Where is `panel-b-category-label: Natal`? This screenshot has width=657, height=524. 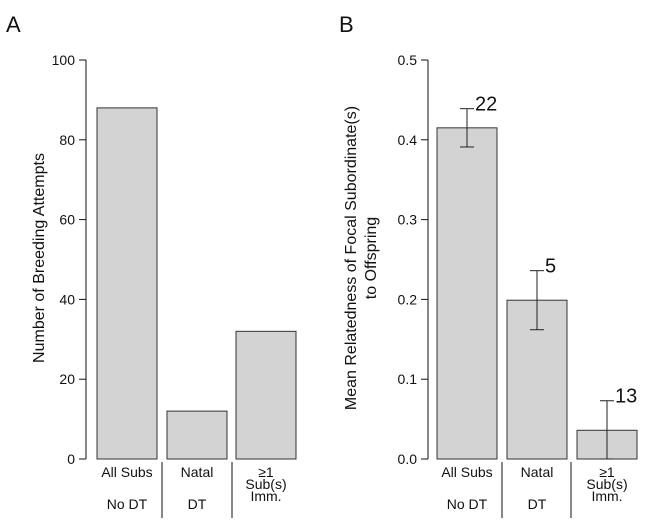
panel-b-category-label: Natal is located at coordinates (537, 472).